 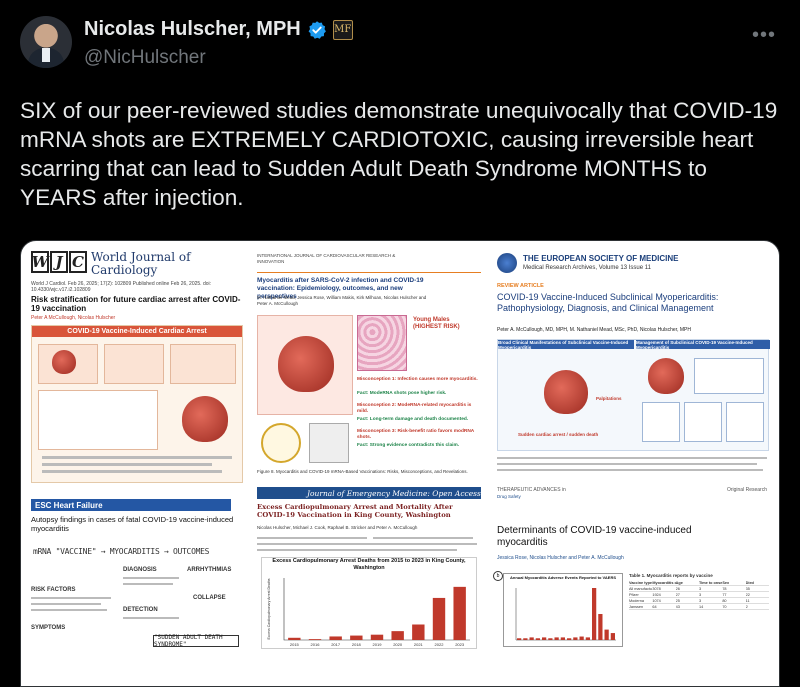 What do you see at coordinates (747, 600) in the screenshot?
I see `table-cell: 11` at bounding box center [747, 600].